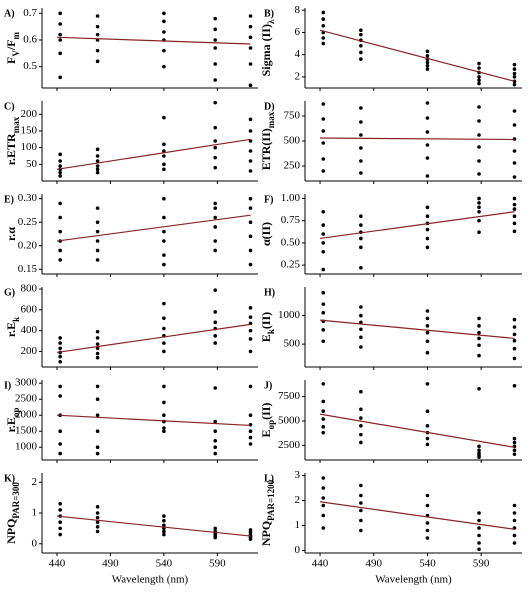 Image resolution: width=529 pixels, height=600 pixels. What do you see at coordinates (16, 35) in the screenshot?
I see `y-axis-title-part: m` at bounding box center [16, 35].